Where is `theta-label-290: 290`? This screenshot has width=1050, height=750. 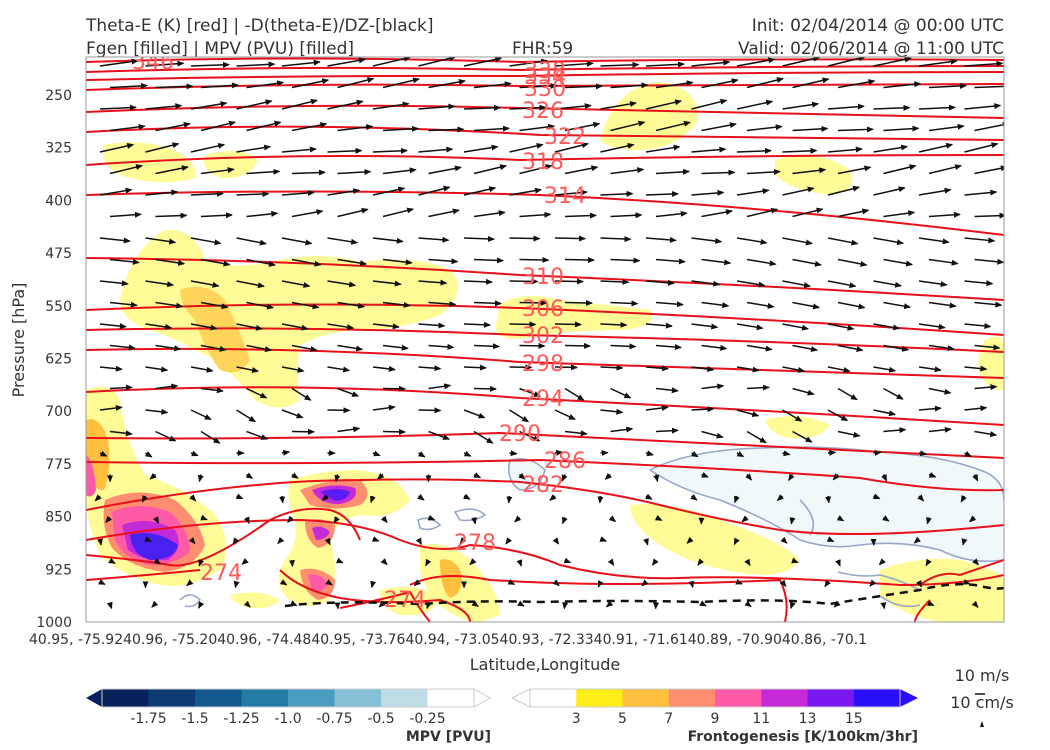 theta-label-290: 290 is located at coordinates (520, 434).